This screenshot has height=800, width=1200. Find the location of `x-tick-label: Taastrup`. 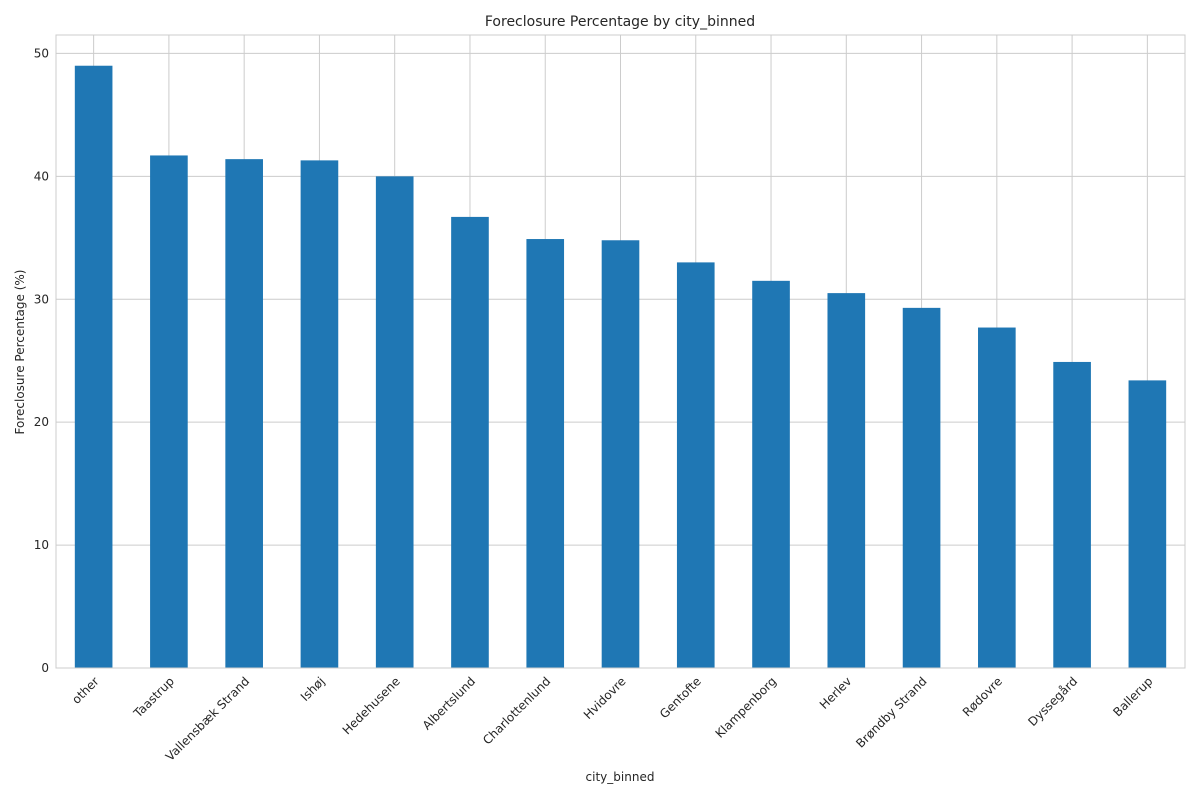

x-tick-label: Taastrup is located at coordinates (153, 697).